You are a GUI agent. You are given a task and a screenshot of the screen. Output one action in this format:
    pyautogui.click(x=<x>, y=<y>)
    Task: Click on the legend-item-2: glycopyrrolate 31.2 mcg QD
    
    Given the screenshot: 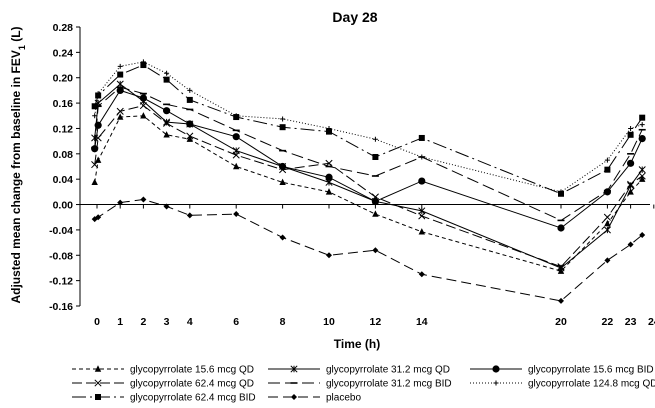 What is the action you would take?
    pyautogui.click(x=359, y=370)
    